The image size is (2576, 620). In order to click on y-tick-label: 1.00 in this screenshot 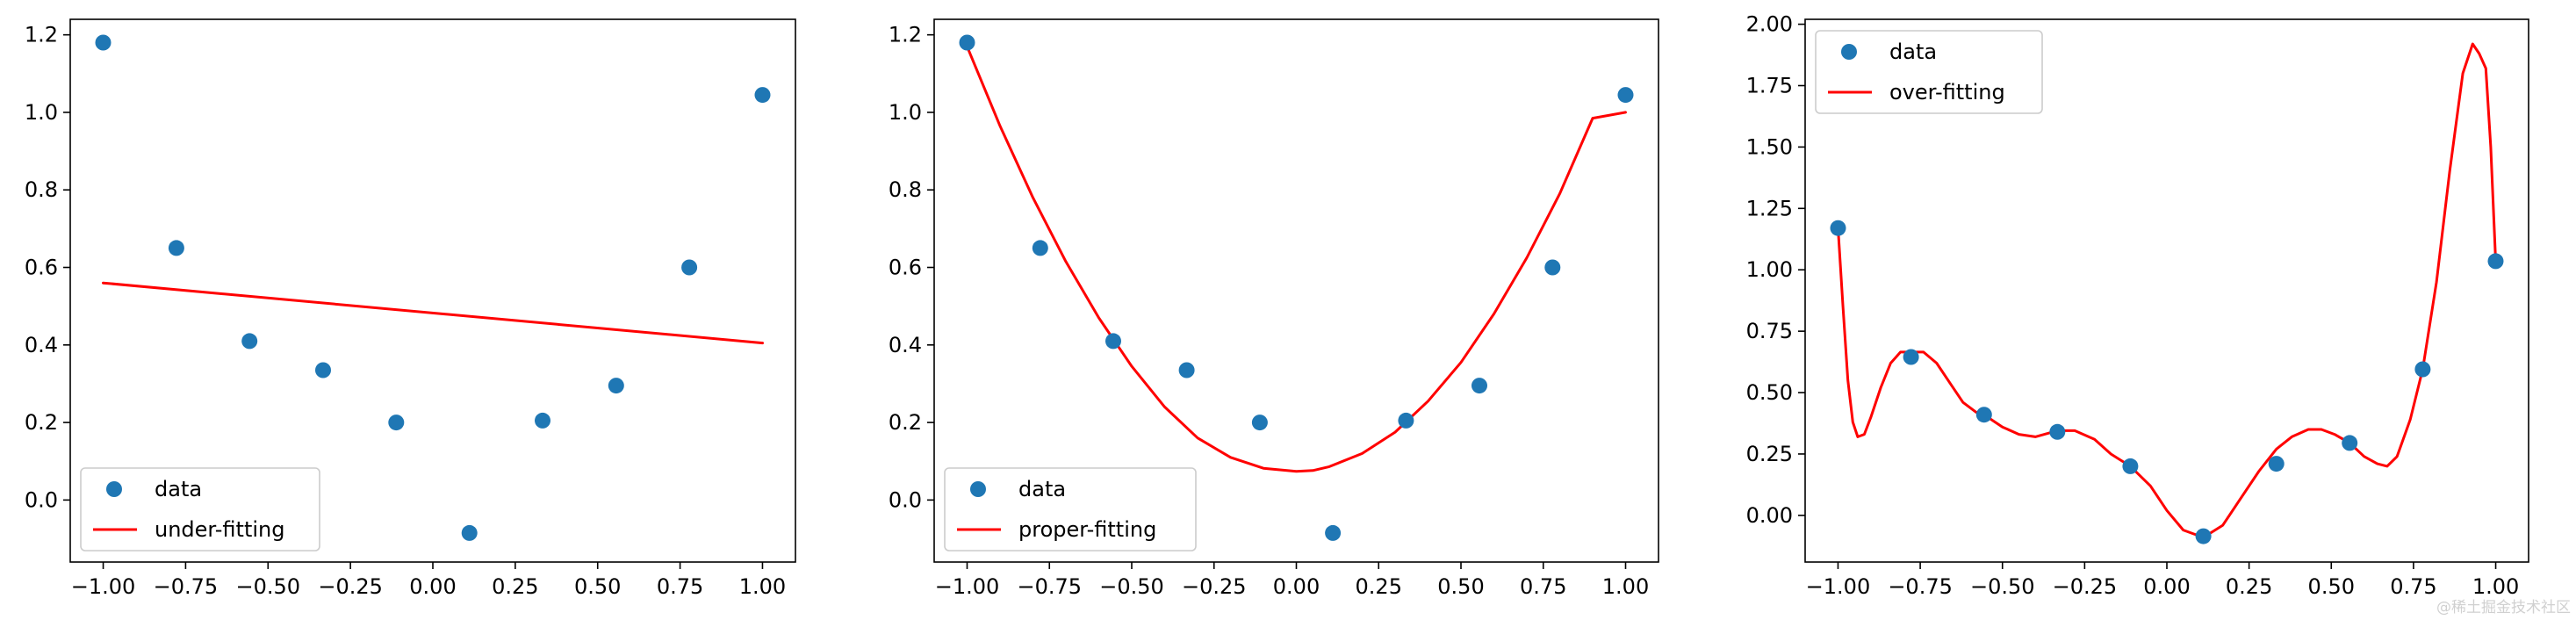, I will do `click(1769, 269)`.